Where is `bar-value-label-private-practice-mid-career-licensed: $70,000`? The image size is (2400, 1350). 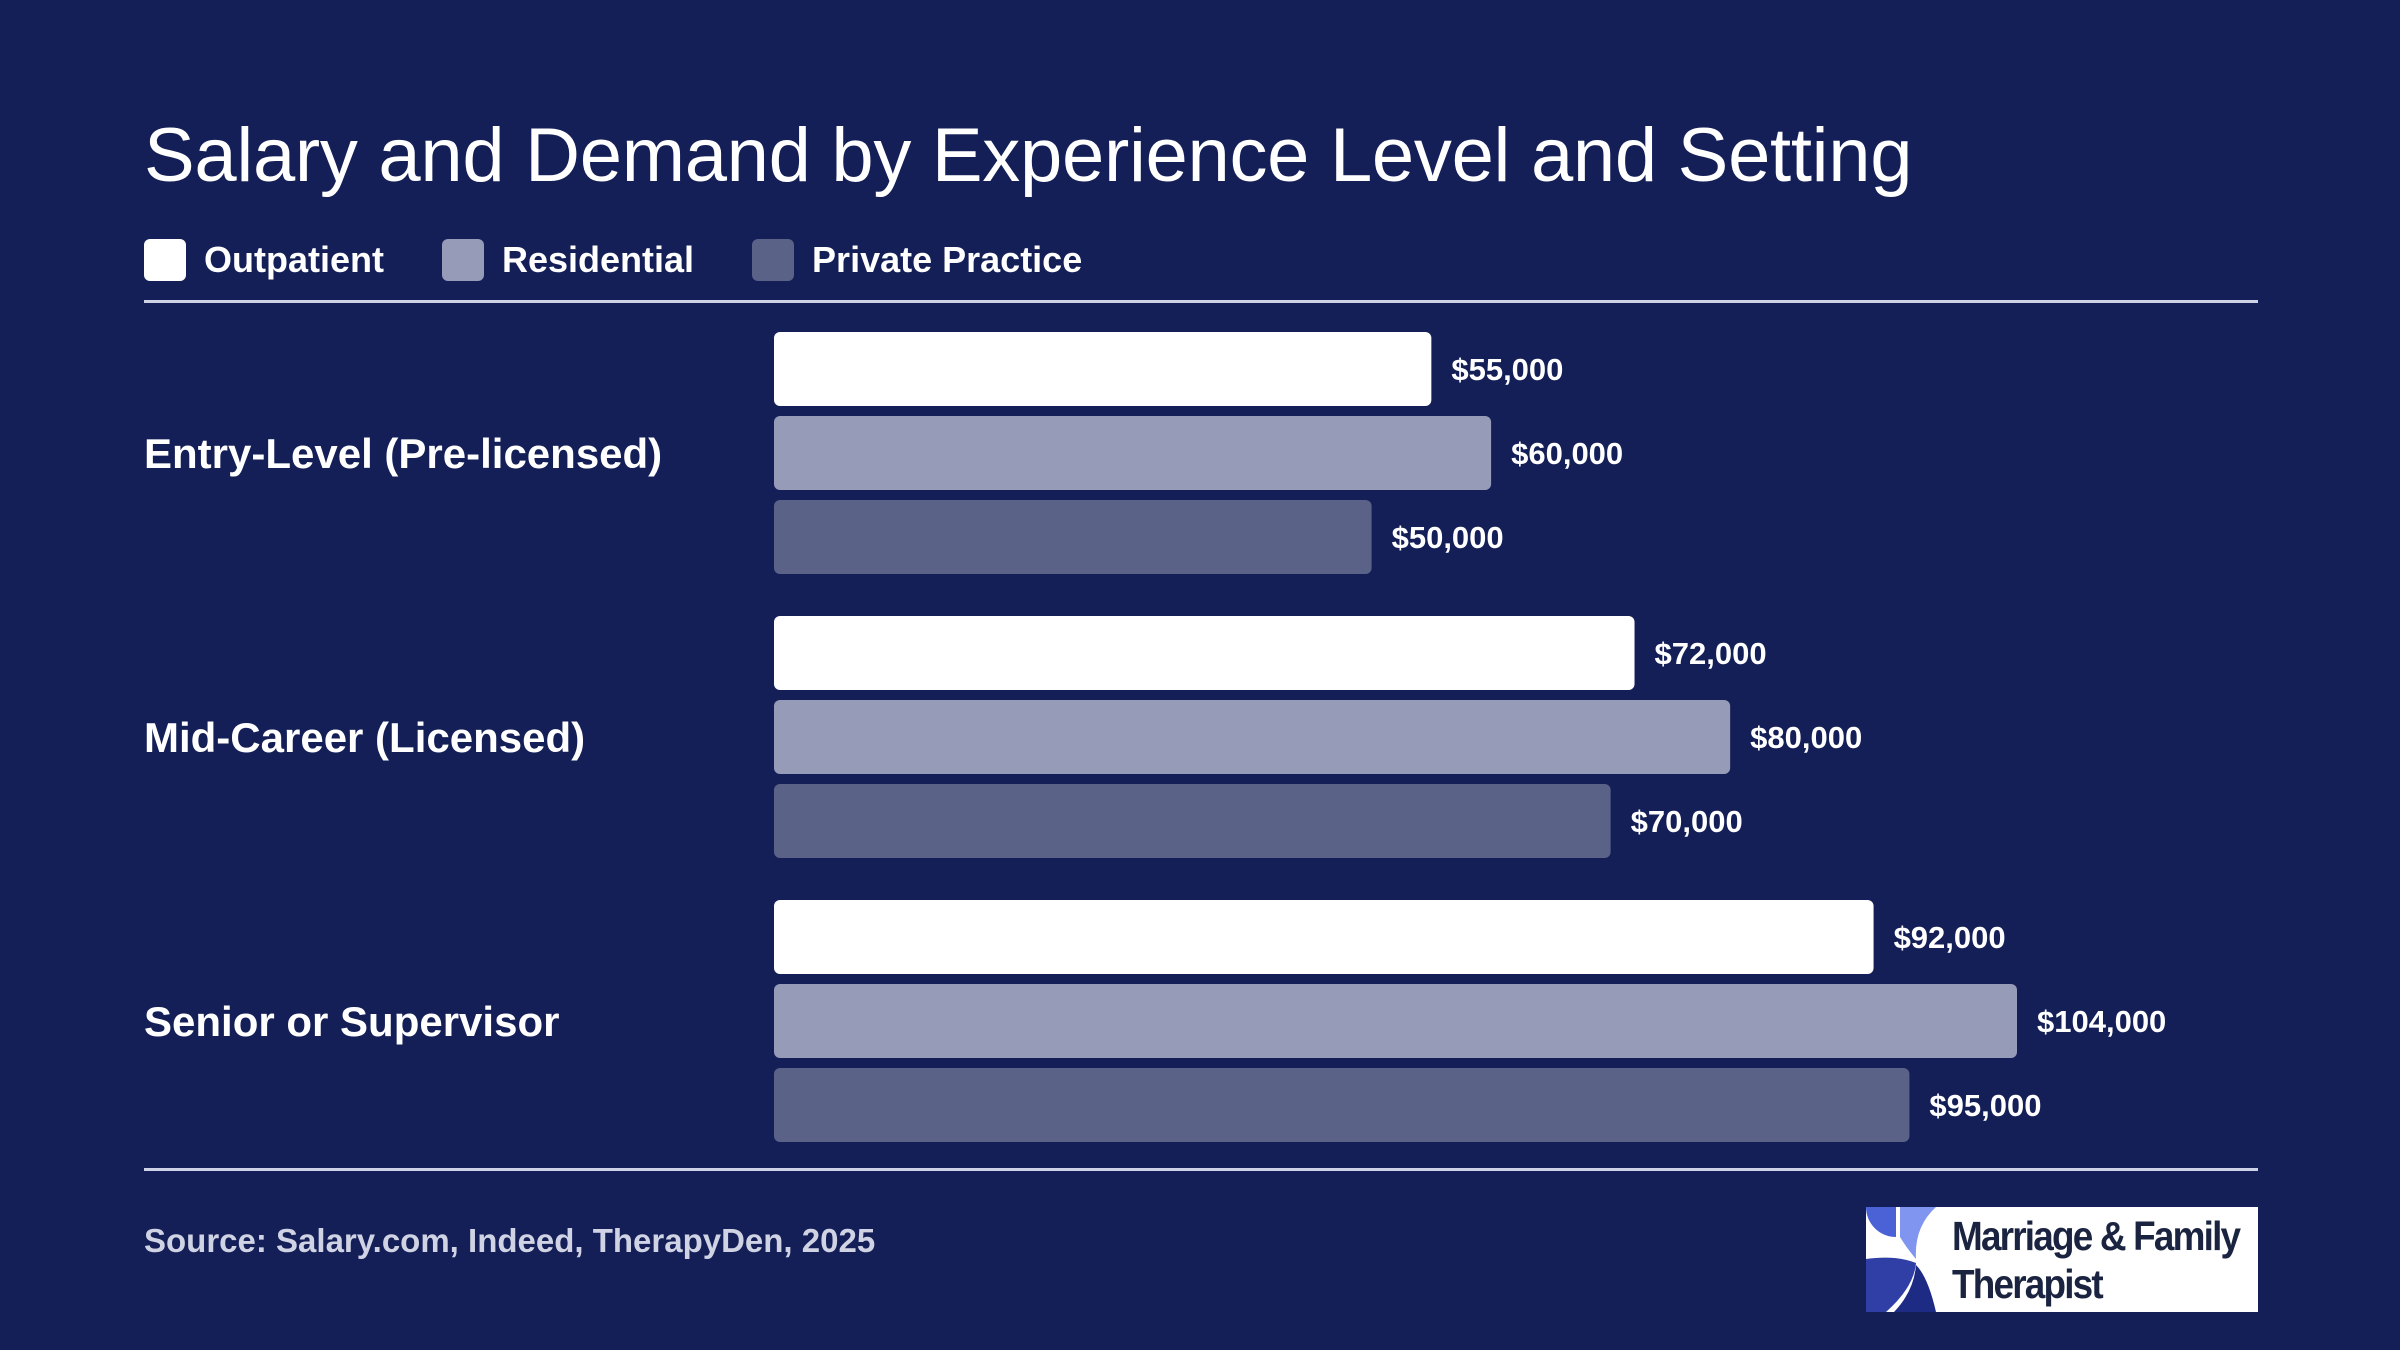
bar-value-label-private-practice-mid-career-licensed: $70,000 is located at coordinates (1687, 821).